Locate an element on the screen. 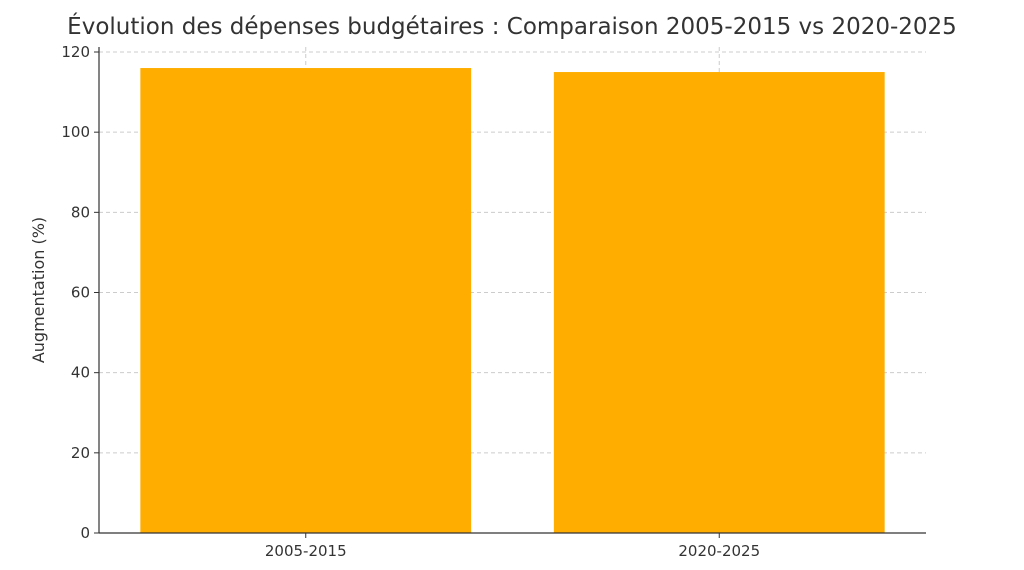  y-tick-label: 40 is located at coordinates (80, 373).